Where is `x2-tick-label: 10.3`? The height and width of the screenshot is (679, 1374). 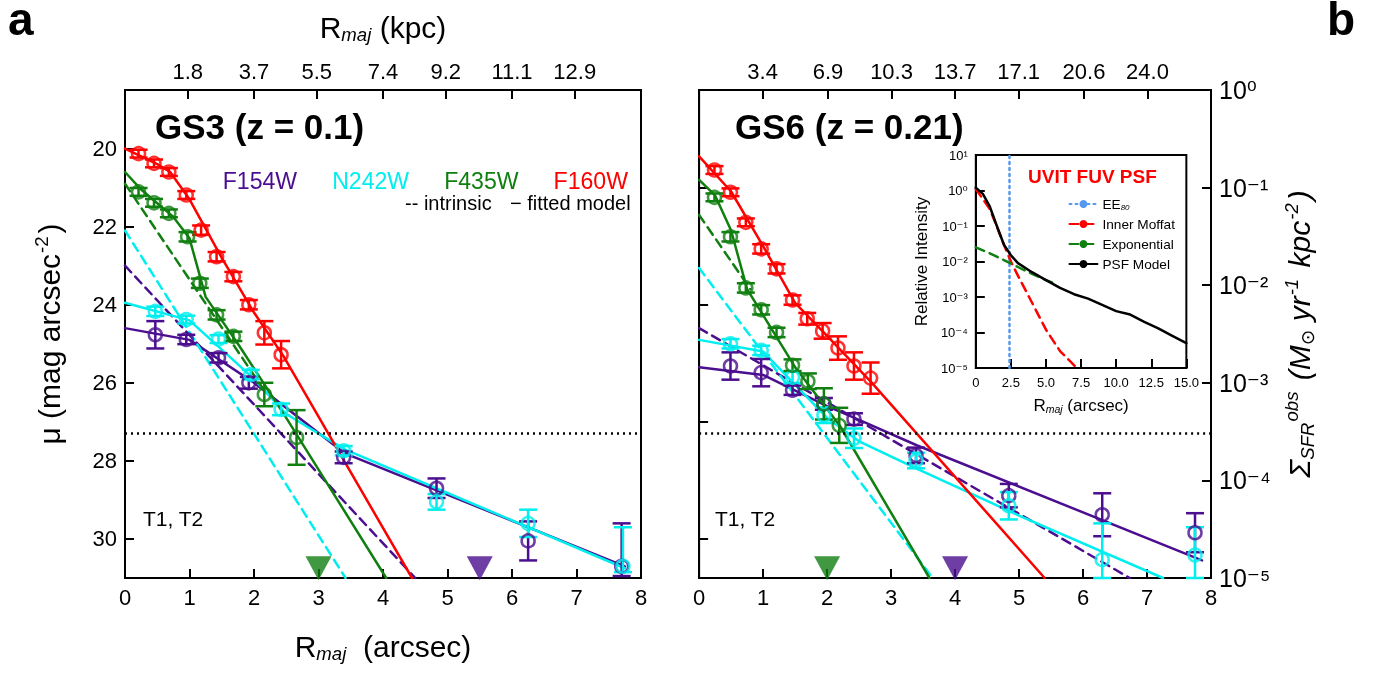 x2-tick-label: 10.3 is located at coordinates (891, 71).